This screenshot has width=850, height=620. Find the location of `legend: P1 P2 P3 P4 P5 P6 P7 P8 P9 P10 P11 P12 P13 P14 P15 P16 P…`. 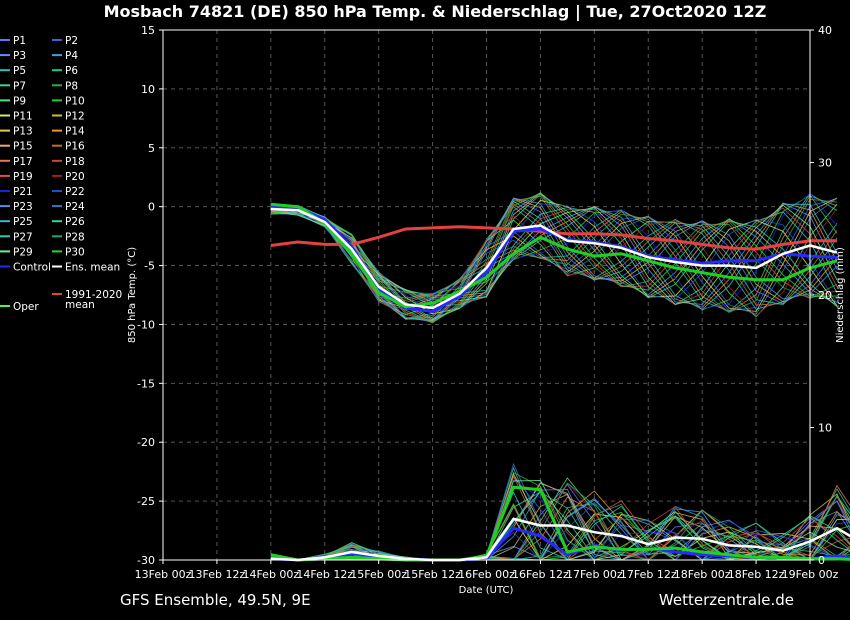

legend: P1 P2 P3 P4 P5 P6 P7 P8 P9 P10 P11 P12 P13 P14 P15 P16 P… is located at coordinates (61, 174).